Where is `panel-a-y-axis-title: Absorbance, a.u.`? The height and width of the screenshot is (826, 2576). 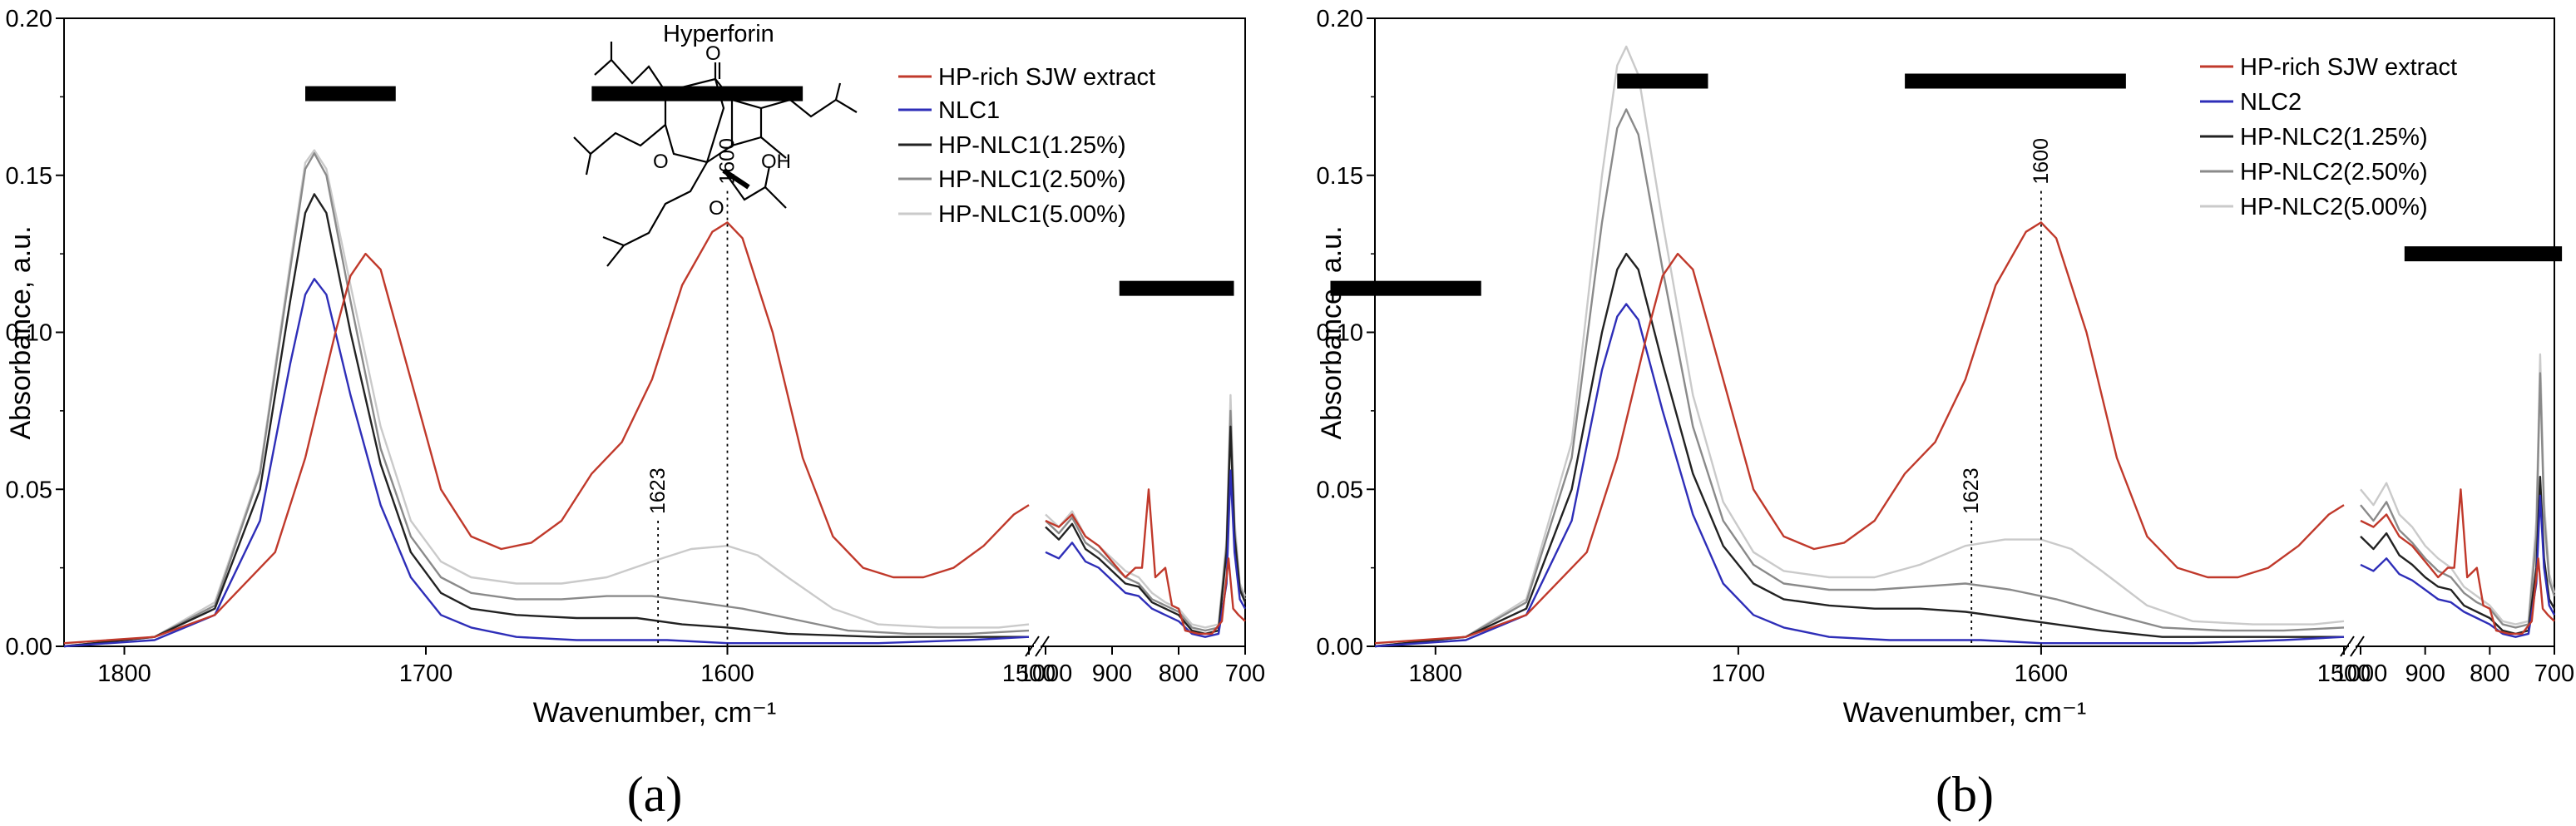 panel-a-y-axis-title: Absorbance, a.u. is located at coordinates (21, 332).